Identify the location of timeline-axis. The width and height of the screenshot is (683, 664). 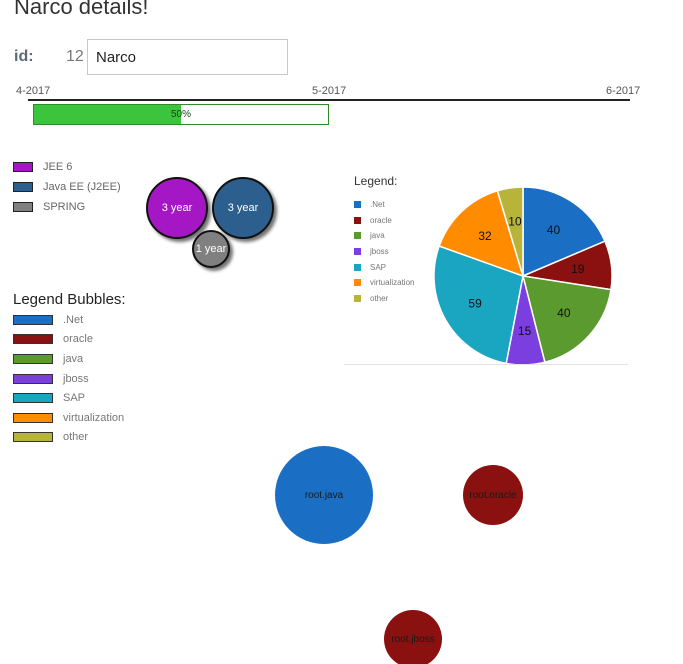
(329, 100).